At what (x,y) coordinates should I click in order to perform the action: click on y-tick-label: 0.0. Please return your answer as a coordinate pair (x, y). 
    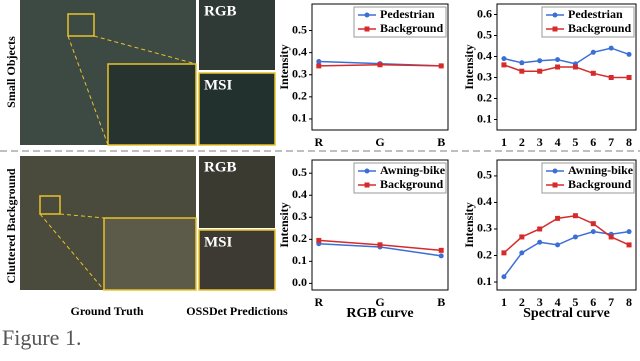
    Looking at the image, I should click on (299, 282).